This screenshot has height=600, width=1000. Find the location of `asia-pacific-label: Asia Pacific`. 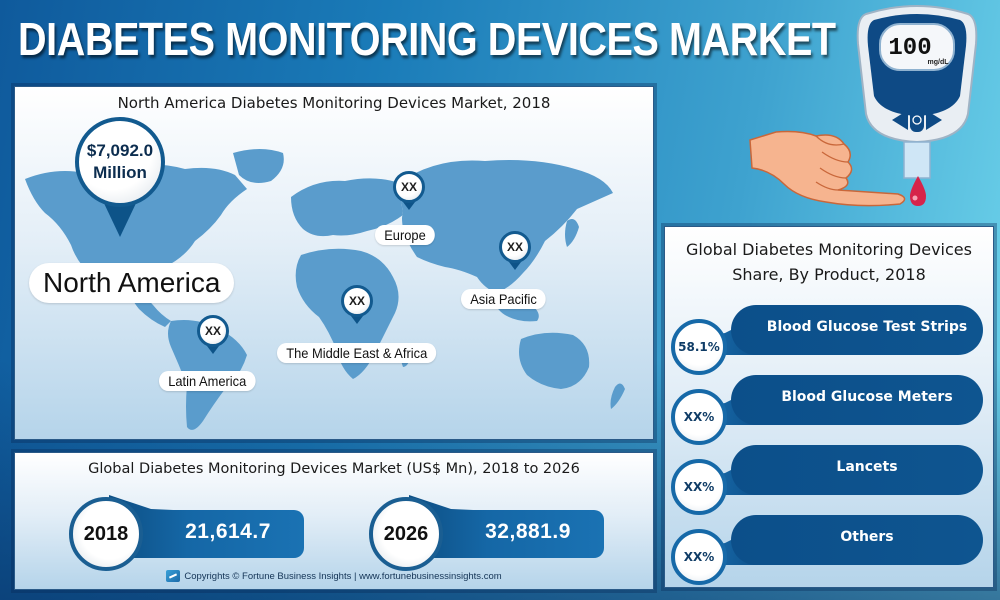

asia-pacific-label: Asia Pacific is located at coordinates (503, 299).